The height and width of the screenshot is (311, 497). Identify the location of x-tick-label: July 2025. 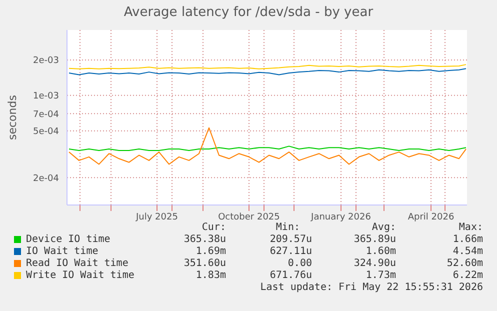
(156, 217).